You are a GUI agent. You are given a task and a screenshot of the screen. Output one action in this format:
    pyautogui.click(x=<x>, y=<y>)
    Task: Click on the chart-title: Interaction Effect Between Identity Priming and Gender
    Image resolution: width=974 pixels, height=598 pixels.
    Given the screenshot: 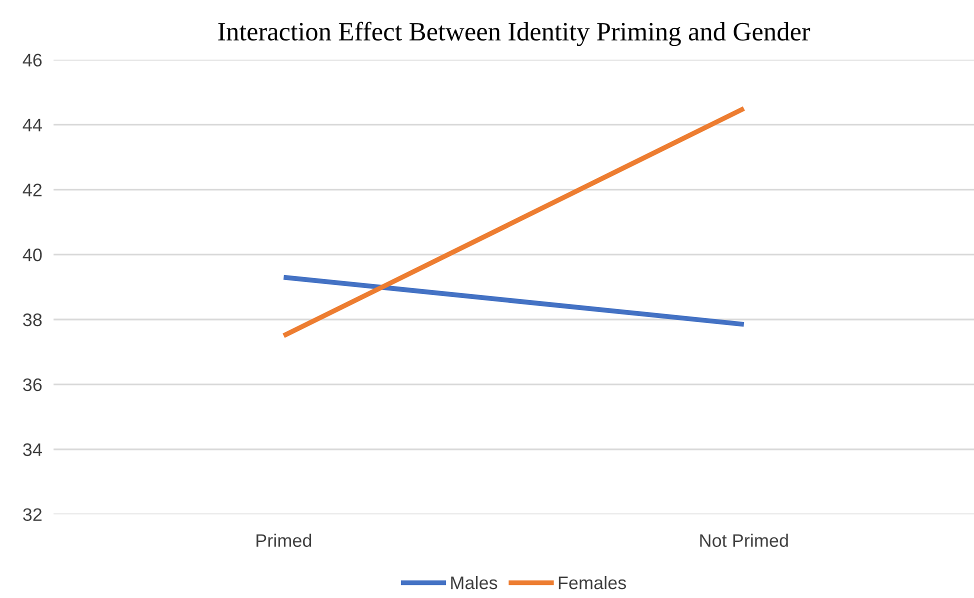 What is the action you would take?
    pyautogui.click(x=514, y=34)
    